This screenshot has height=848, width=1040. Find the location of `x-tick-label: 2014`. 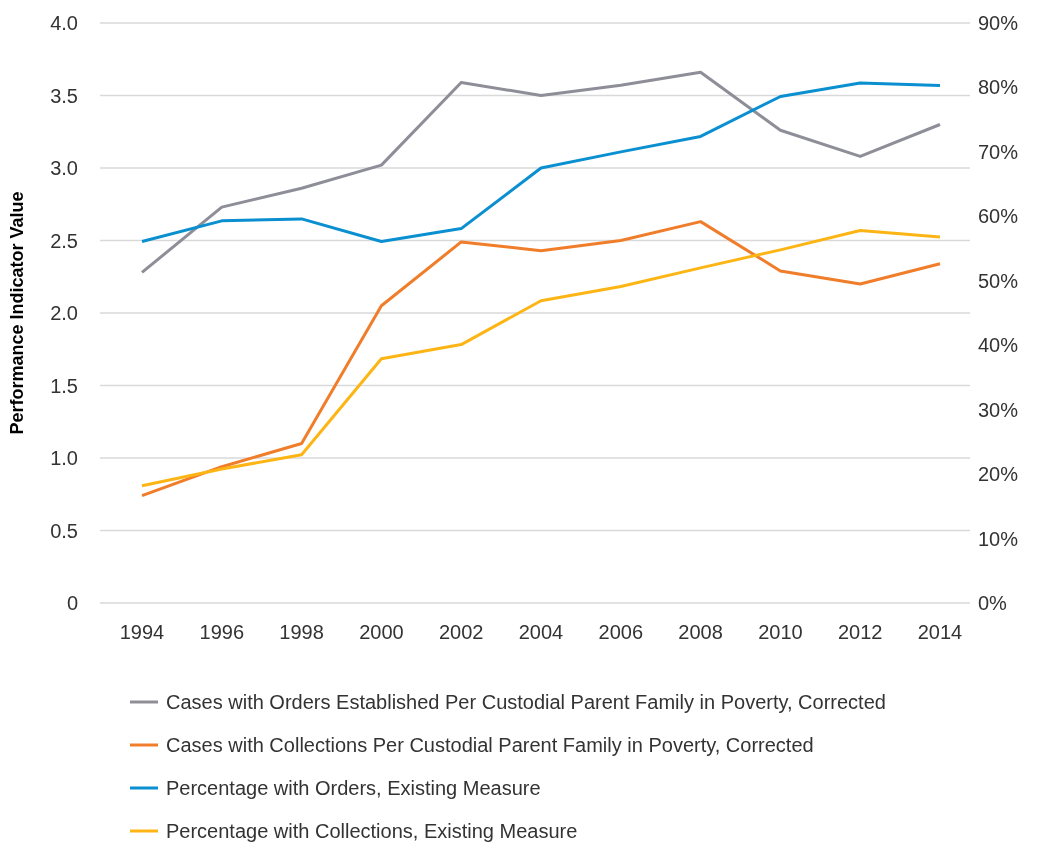

x-tick-label: 2014 is located at coordinates (940, 632).